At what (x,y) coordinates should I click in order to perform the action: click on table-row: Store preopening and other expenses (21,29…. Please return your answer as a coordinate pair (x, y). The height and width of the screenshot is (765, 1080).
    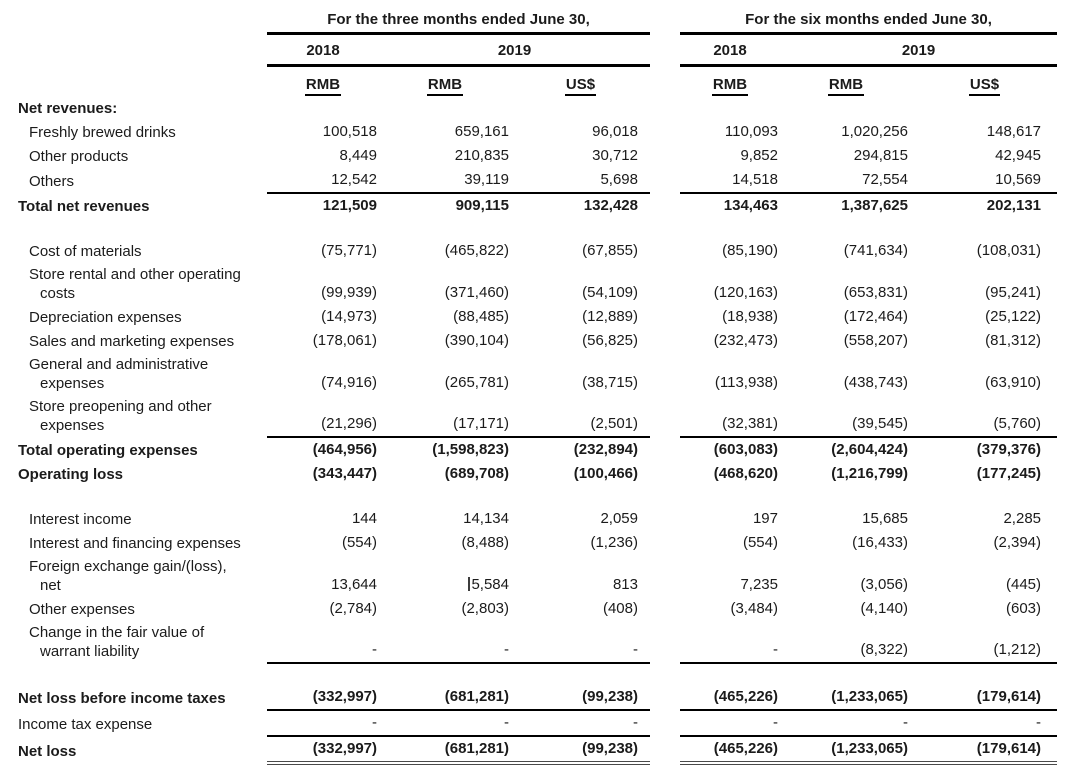
    Looking at the image, I should click on (540, 416).